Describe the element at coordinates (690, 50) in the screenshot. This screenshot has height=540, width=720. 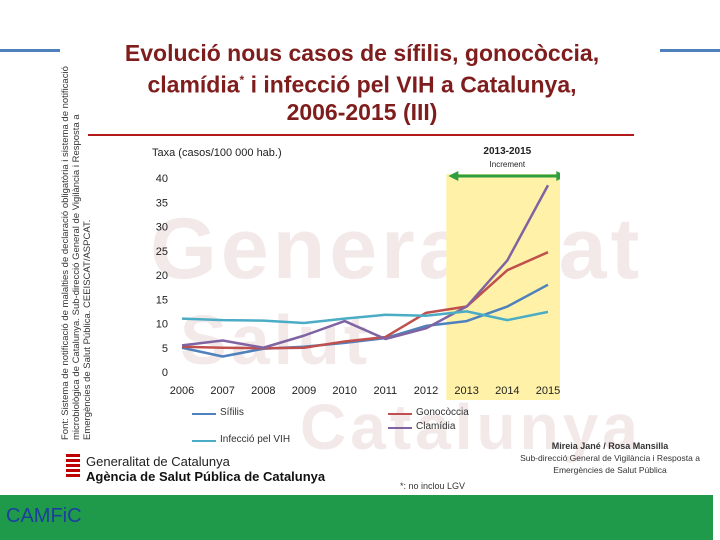
I see `top-rule-right` at that location.